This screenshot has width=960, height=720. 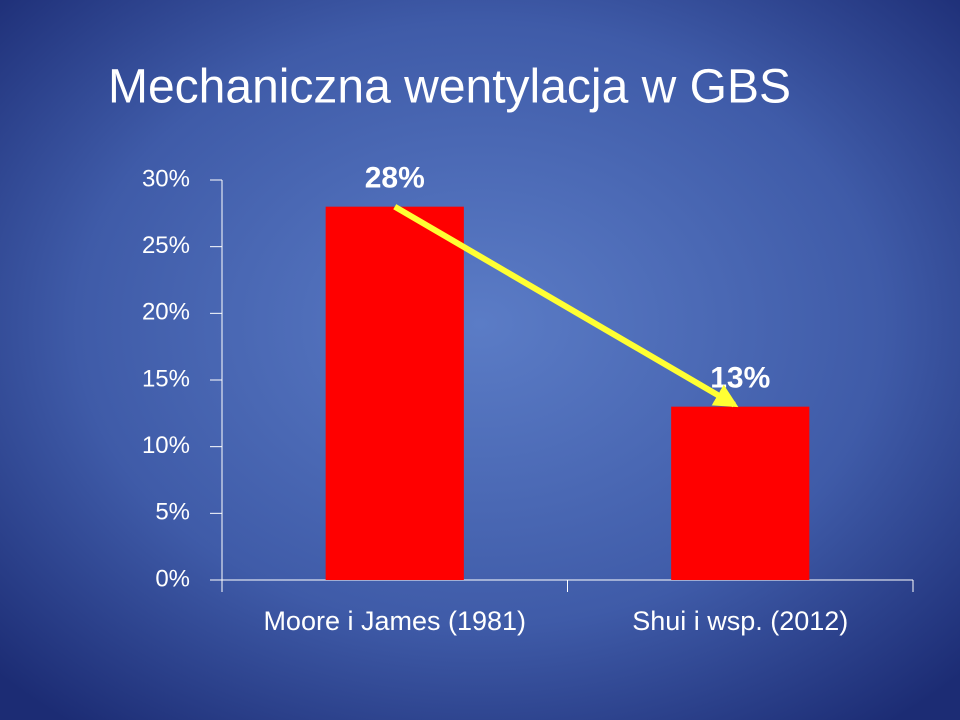 What do you see at coordinates (166, 445) in the screenshot?
I see `y-tick-label: 10%` at bounding box center [166, 445].